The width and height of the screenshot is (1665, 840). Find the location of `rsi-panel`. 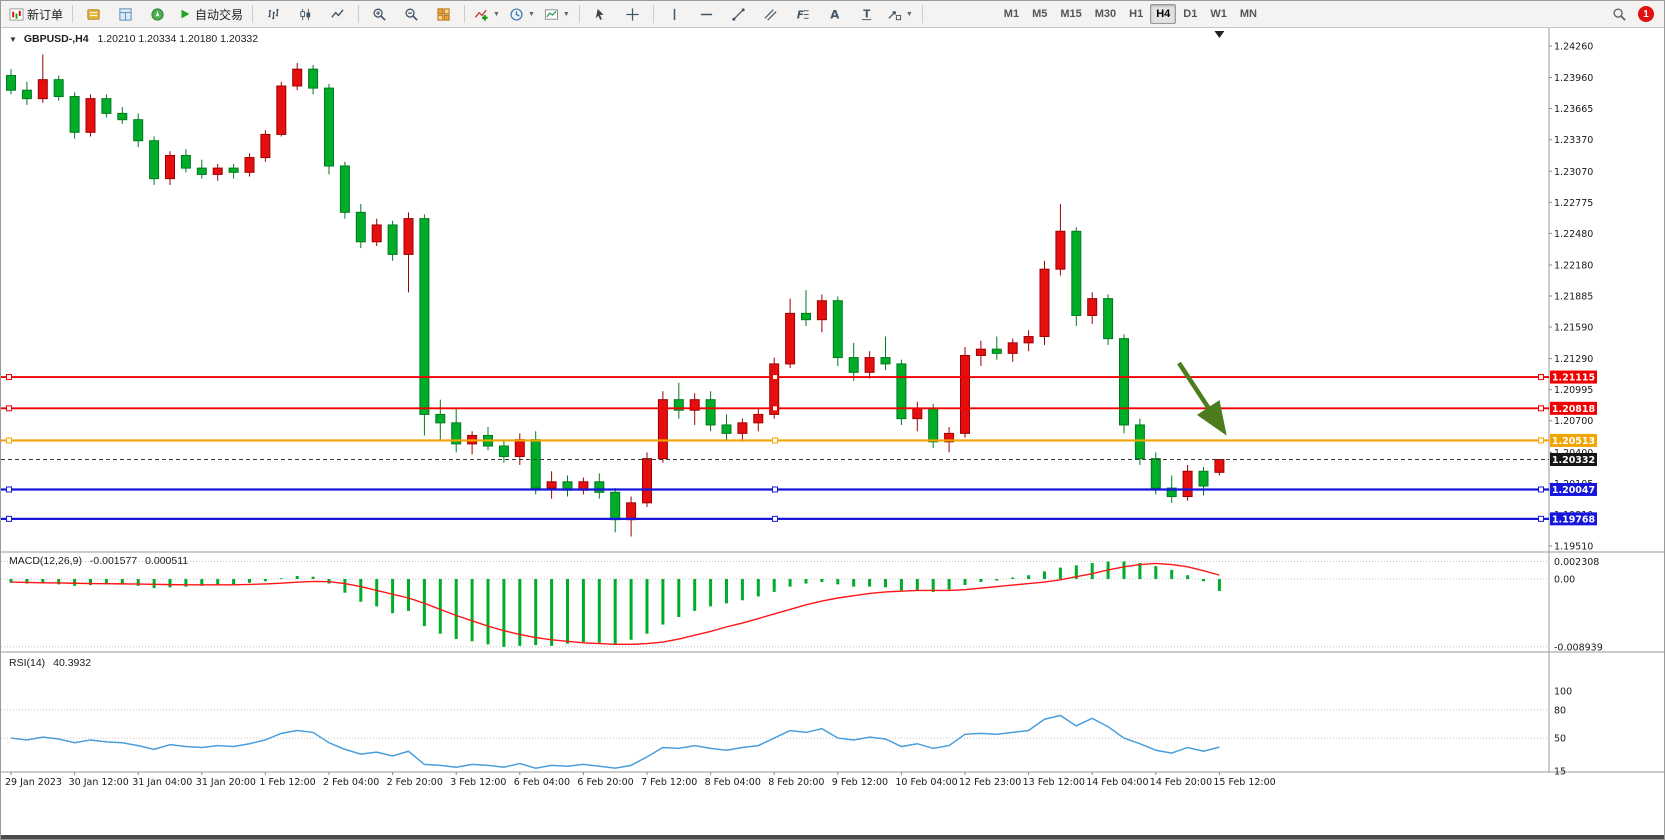

rsi-panel is located at coordinates (615, 741).